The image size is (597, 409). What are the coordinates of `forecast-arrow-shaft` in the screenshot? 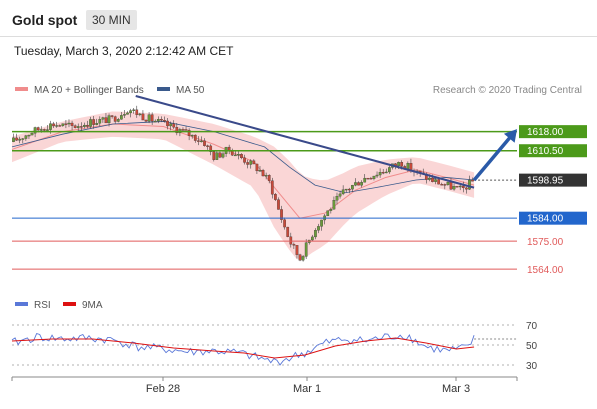 It's located at (493, 158).